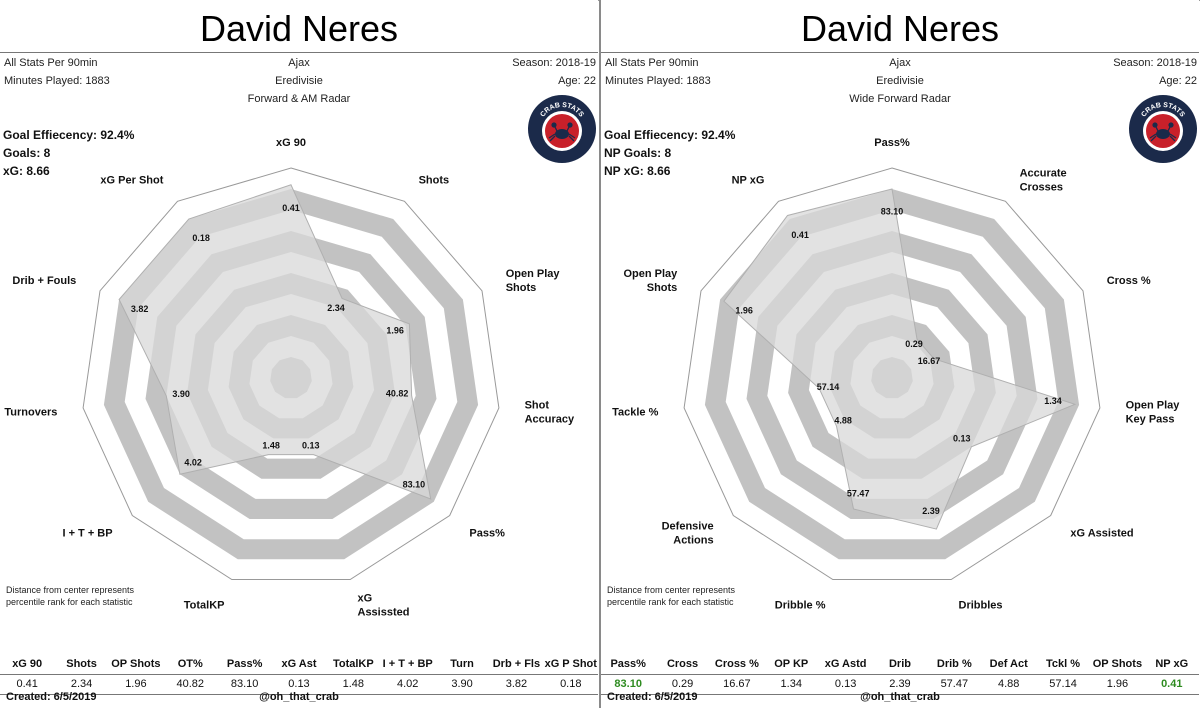  What do you see at coordinates (271, 445) in the screenshot?
I see `radar-value-label: 1.48` at bounding box center [271, 445].